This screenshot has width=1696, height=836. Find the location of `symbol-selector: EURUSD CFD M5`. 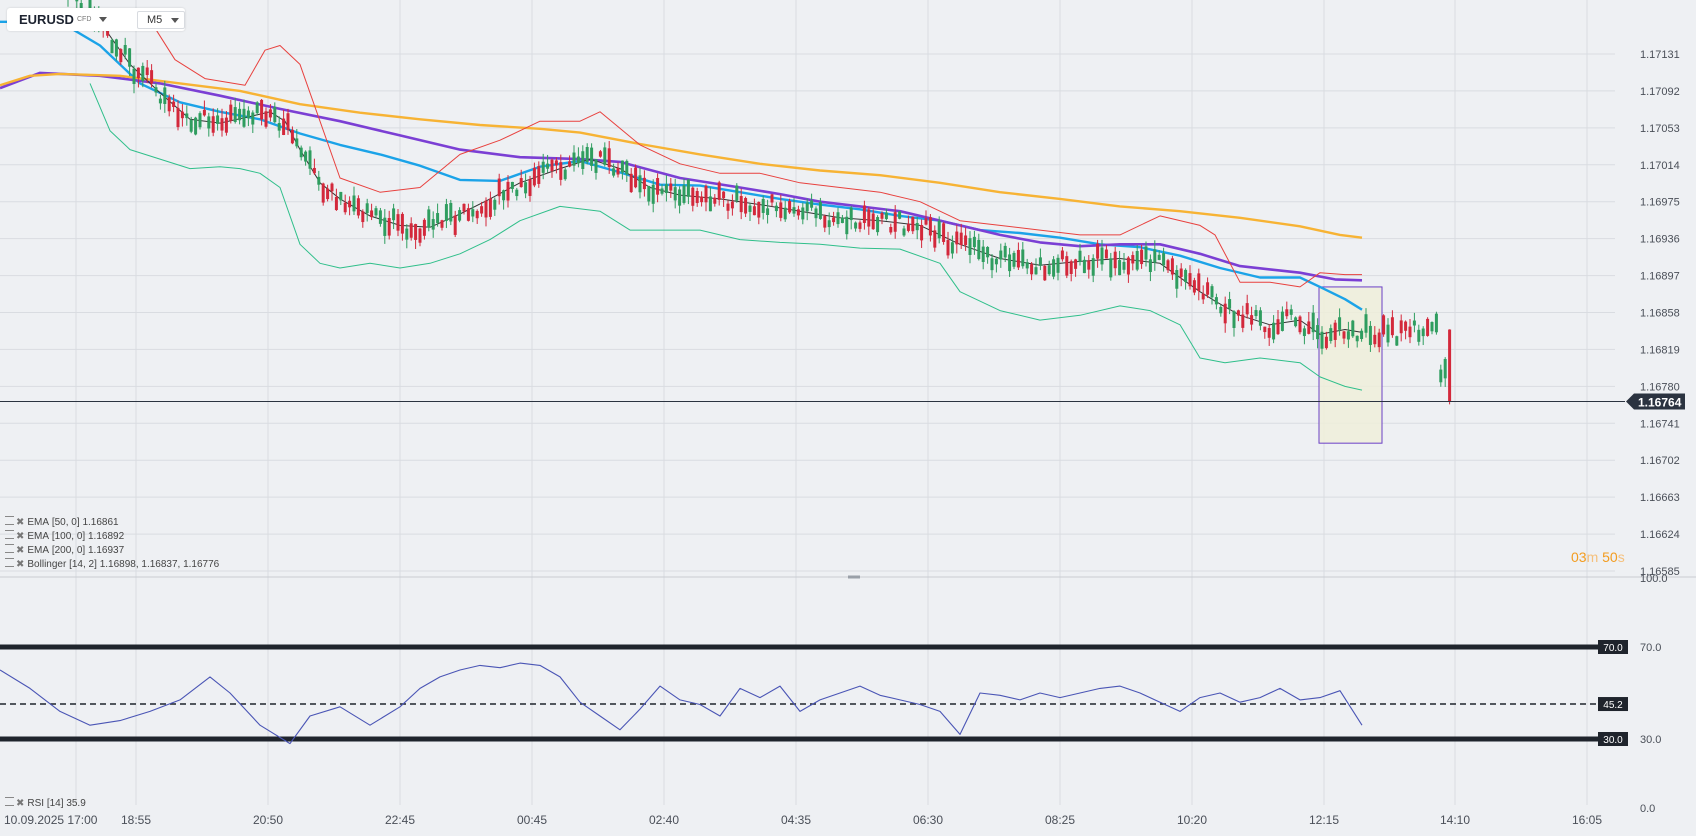

symbol-selector: EURUSD CFD M5 is located at coordinates (96, 19).